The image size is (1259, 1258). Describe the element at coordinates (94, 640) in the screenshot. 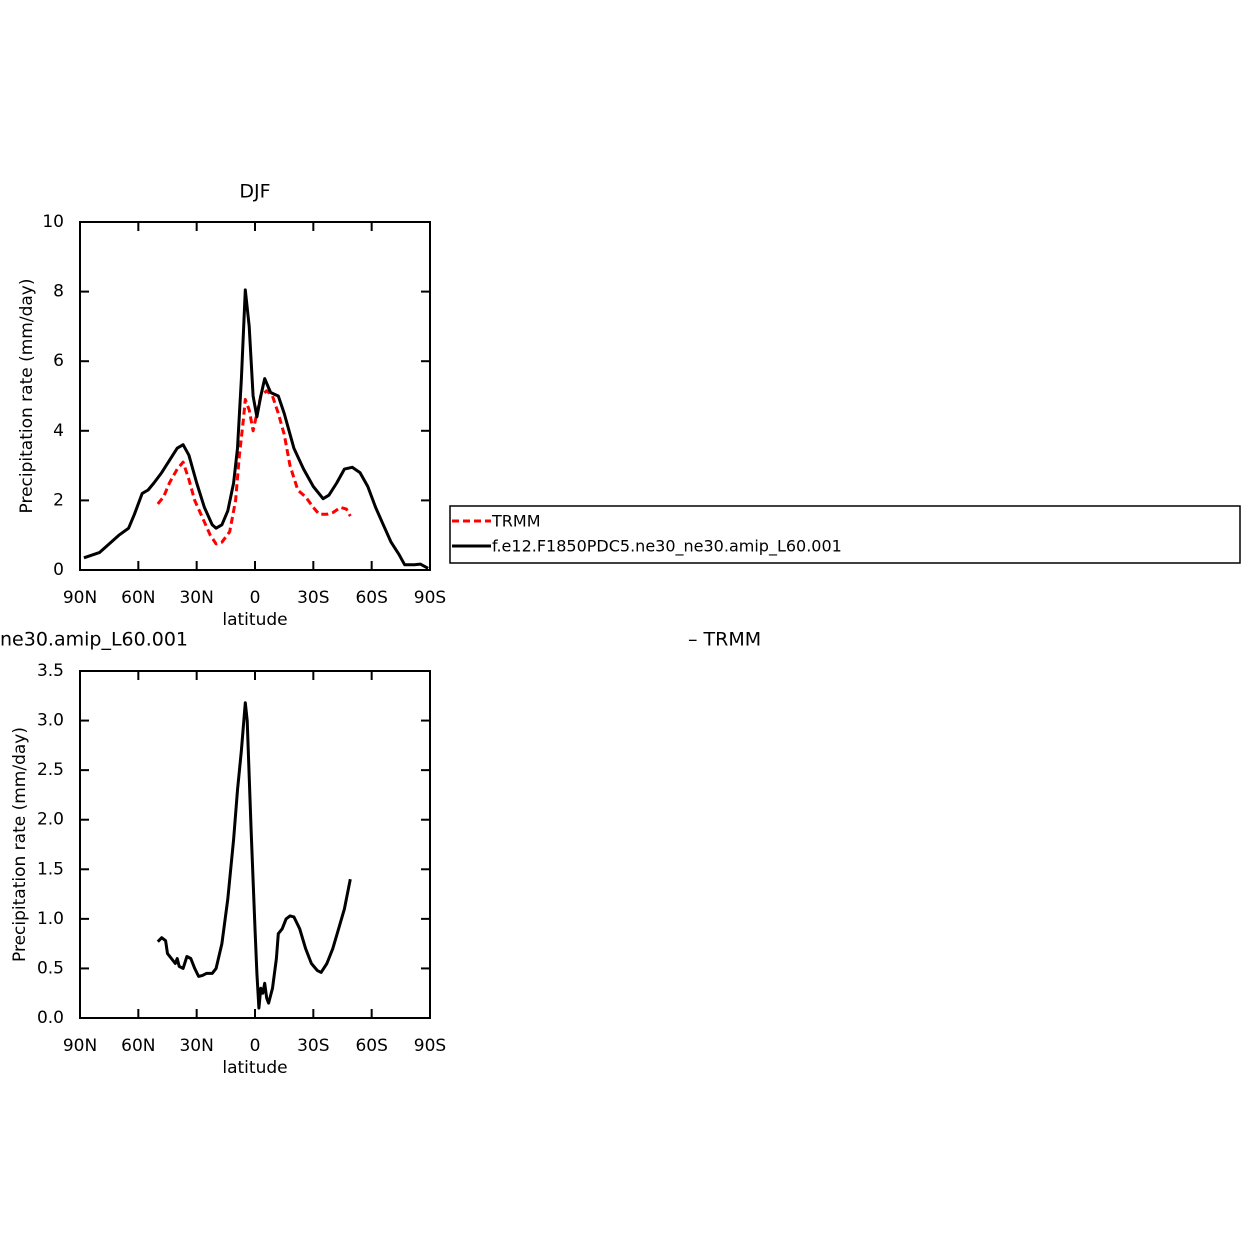

I see `left-string: ne30.amip_L60.001` at that location.